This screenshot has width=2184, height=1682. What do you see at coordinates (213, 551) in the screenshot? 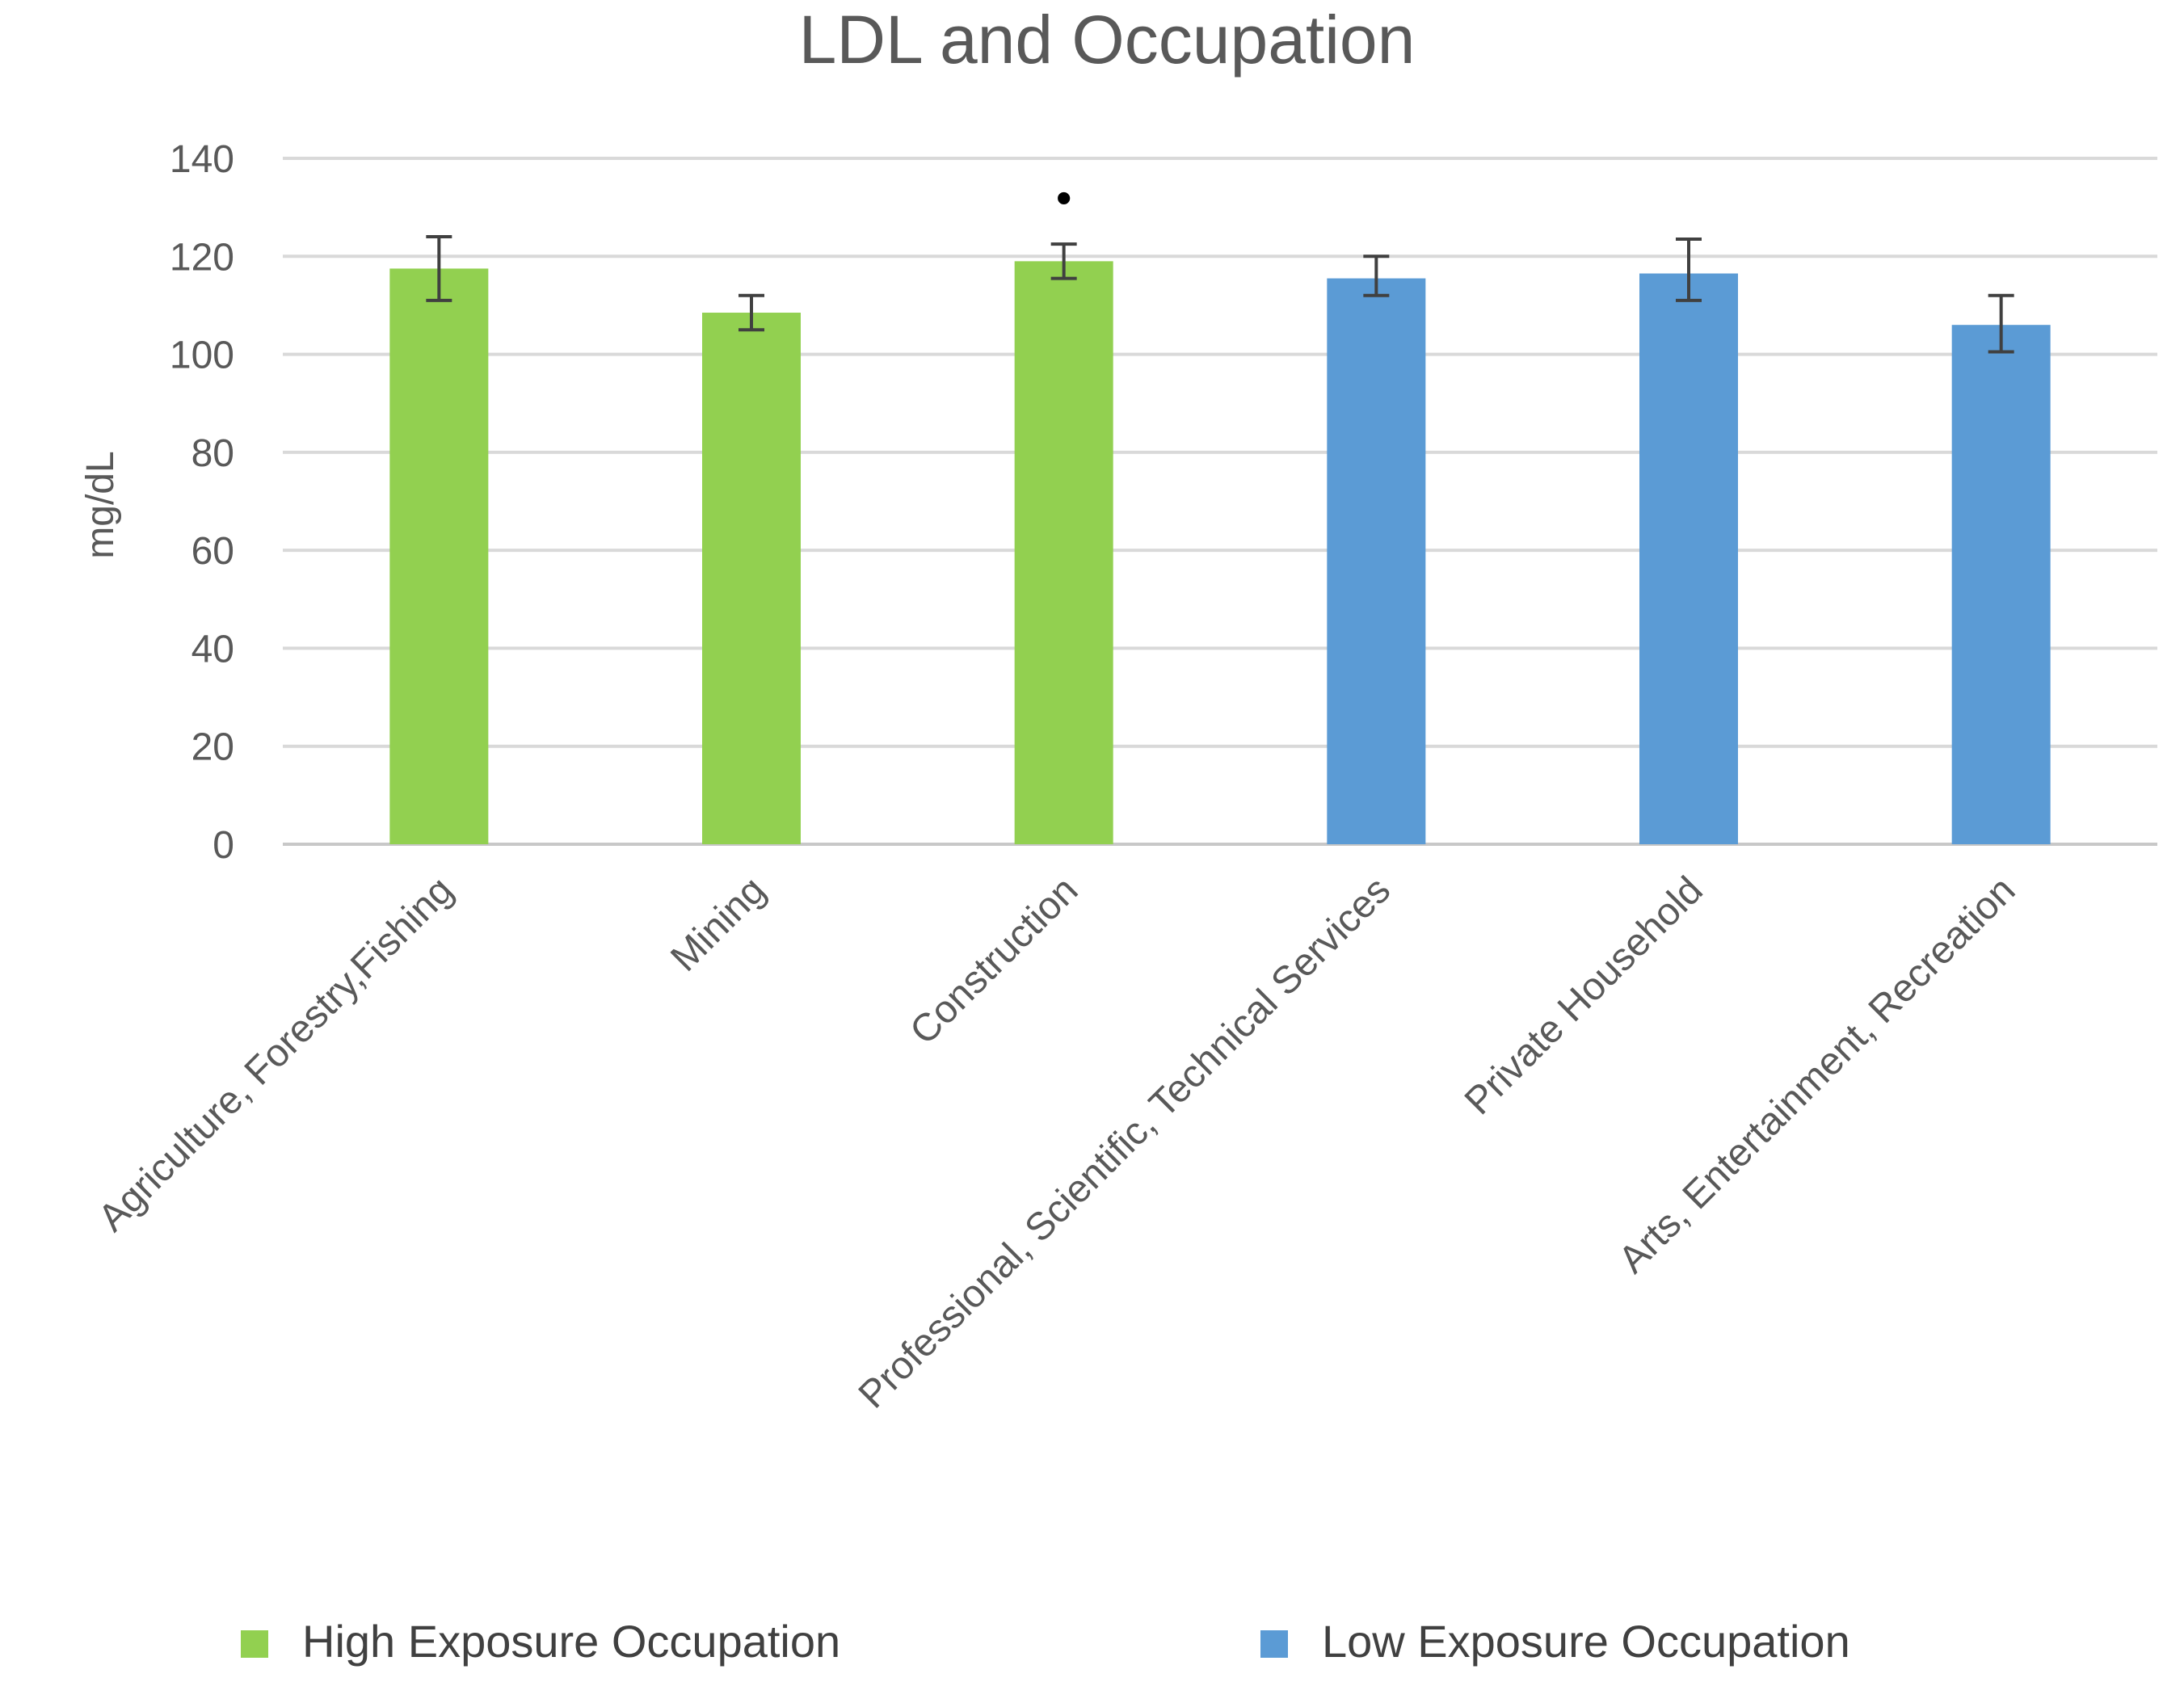
I see `y-tick-label-60: 60` at bounding box center [213, 551].